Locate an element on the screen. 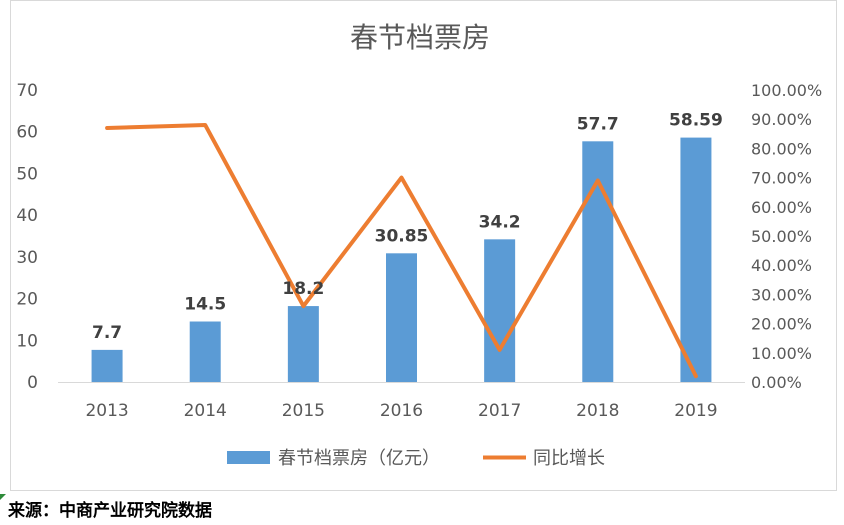 This screenshot has width=844, height=525. legend-bar-swatch is located at coordinates (248, 457).